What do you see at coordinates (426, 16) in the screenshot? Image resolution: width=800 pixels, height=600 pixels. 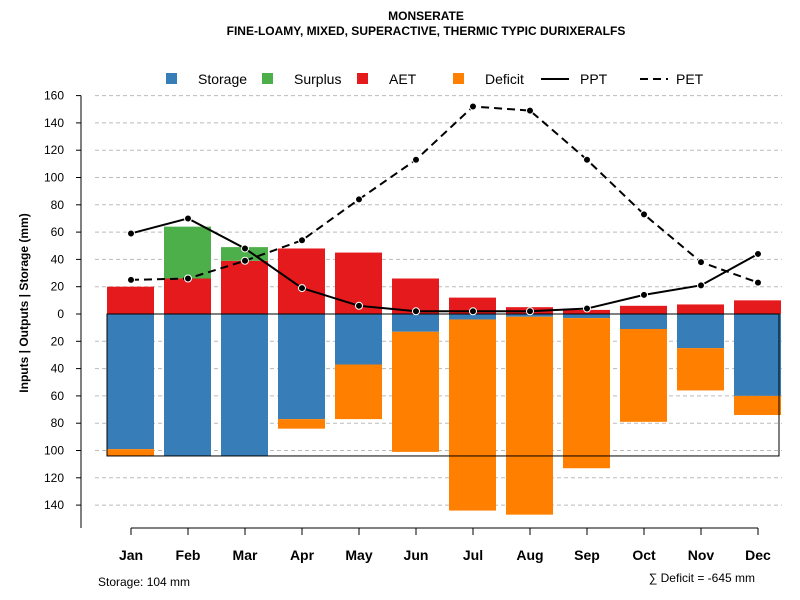 I see `chart-title: MONSERATE` at bounding box center [426, 16].